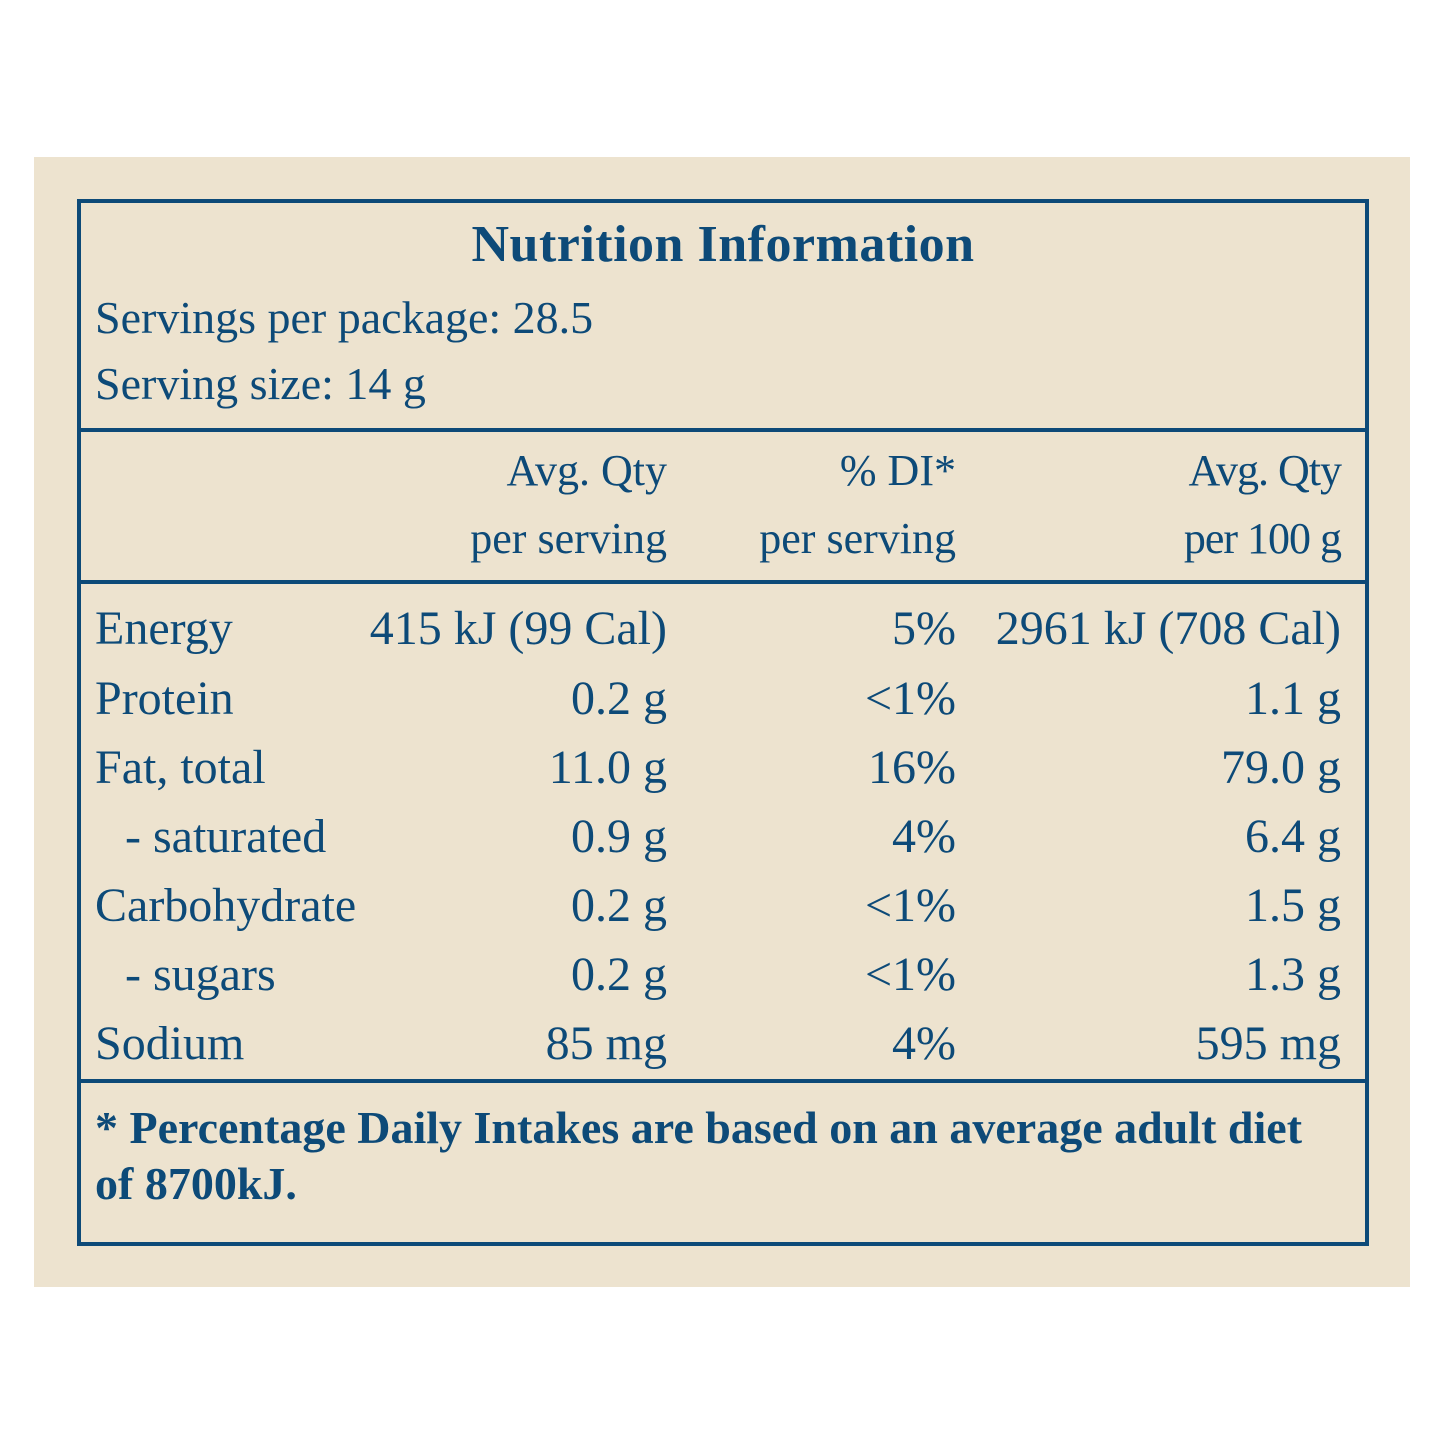 This screenshot has width=1445, height=1445. Describe the element at coordinates (723, 244) in the screenshot. I see `panel-title: Nutrition Information` at that location.